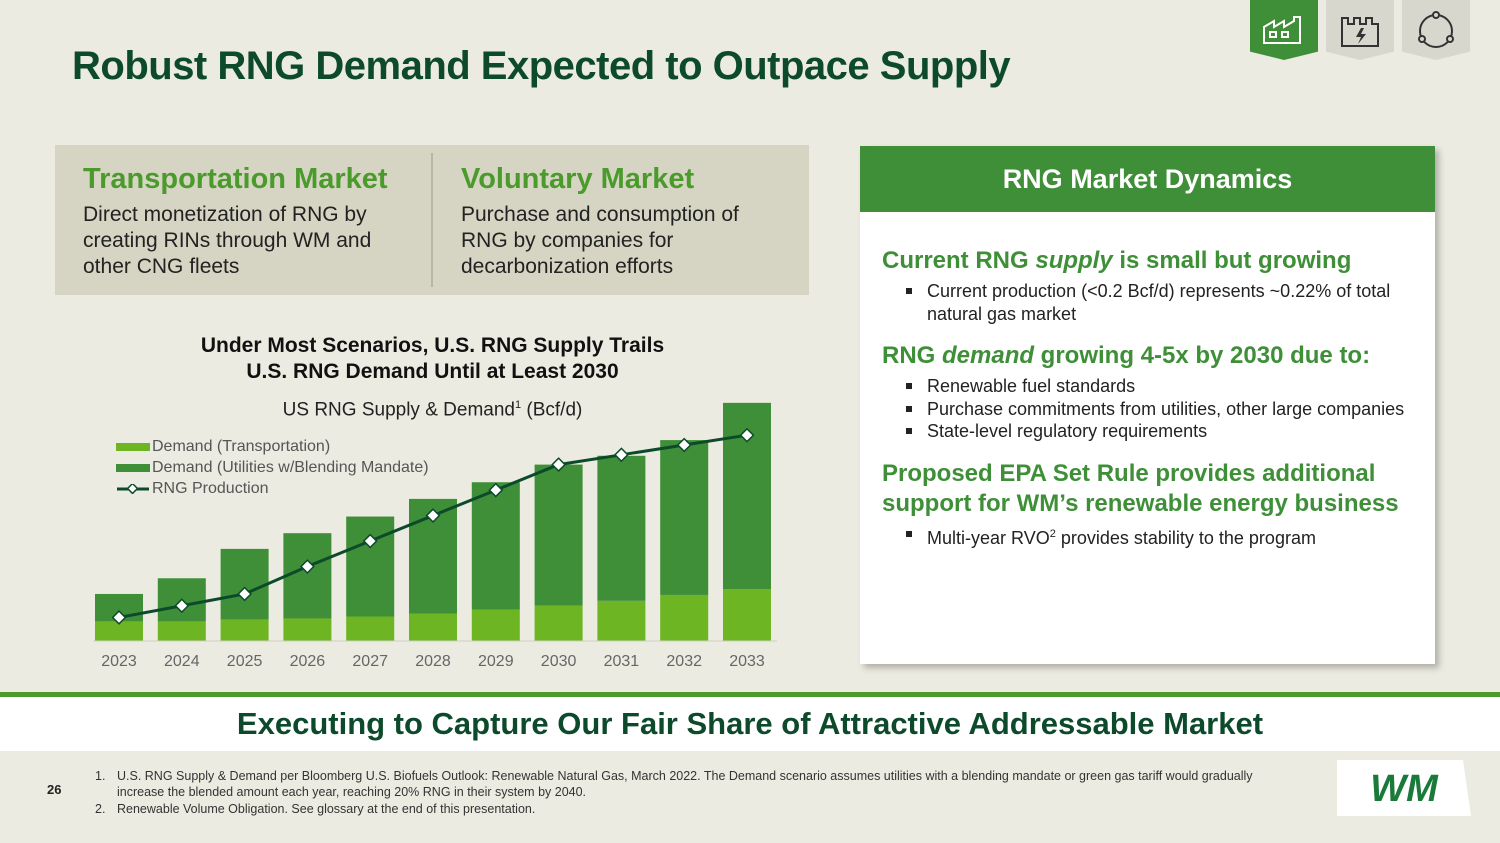 The height and width of the screenshot is (843, 1500). Describe the element at coordinates (552, 410) in the screenshot. I see `chart-subtitle-unit: (Bcf/d)` at that location.